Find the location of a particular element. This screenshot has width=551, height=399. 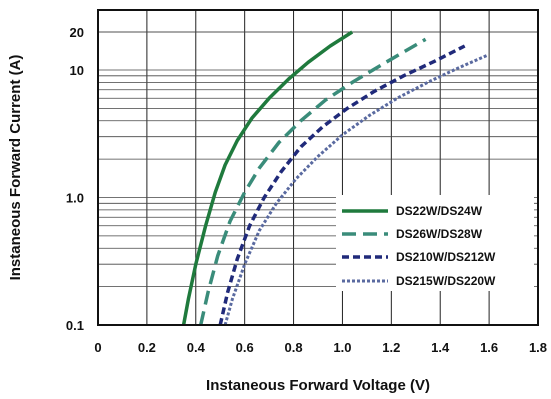

y-tick-label-0: 0.1 is located at coordinates (75, 325).